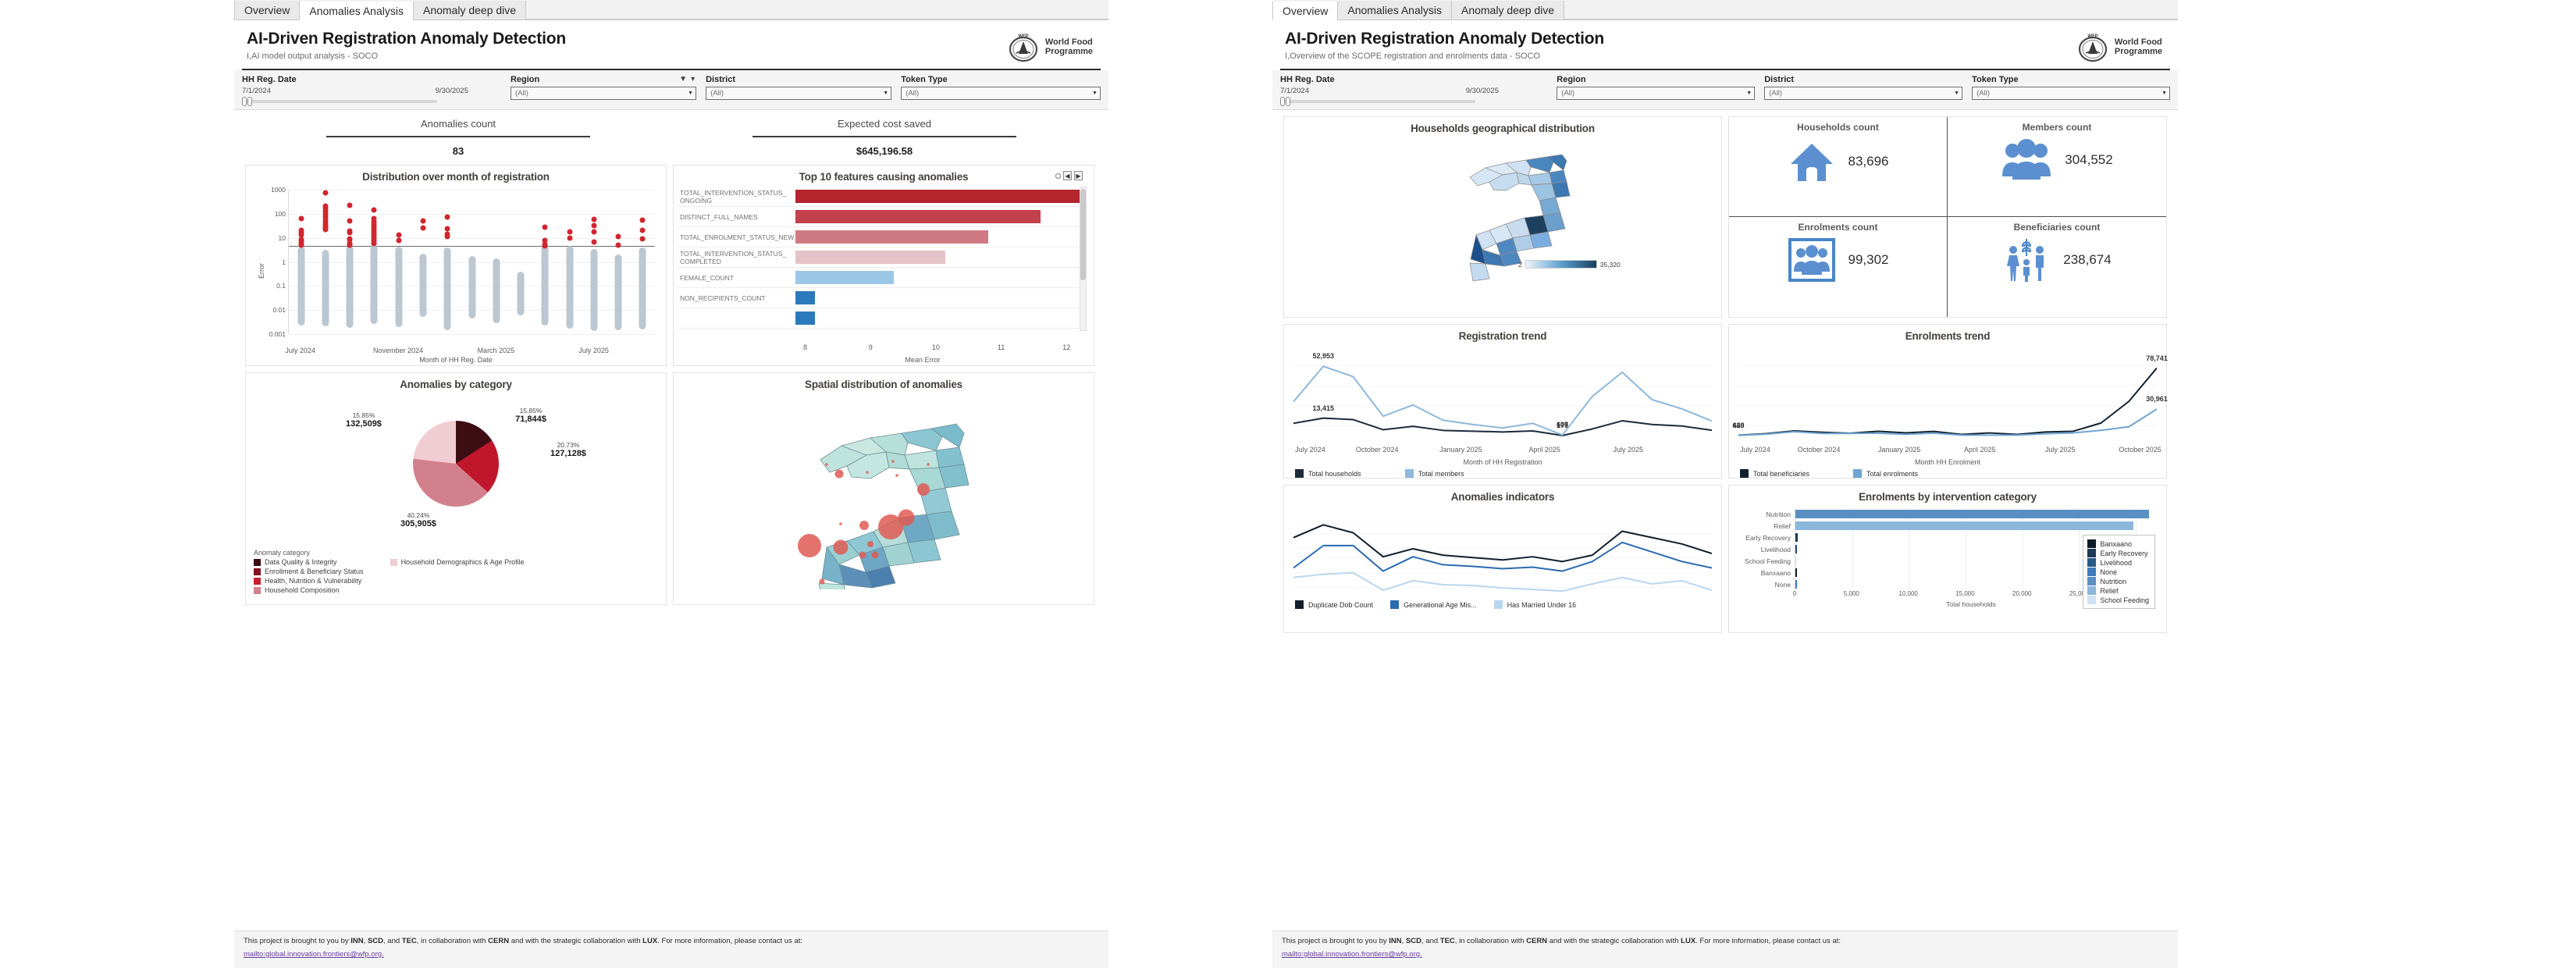  I want to click on region-filter: Region ▼ ▾ (All) ▼, so click(603, 87).